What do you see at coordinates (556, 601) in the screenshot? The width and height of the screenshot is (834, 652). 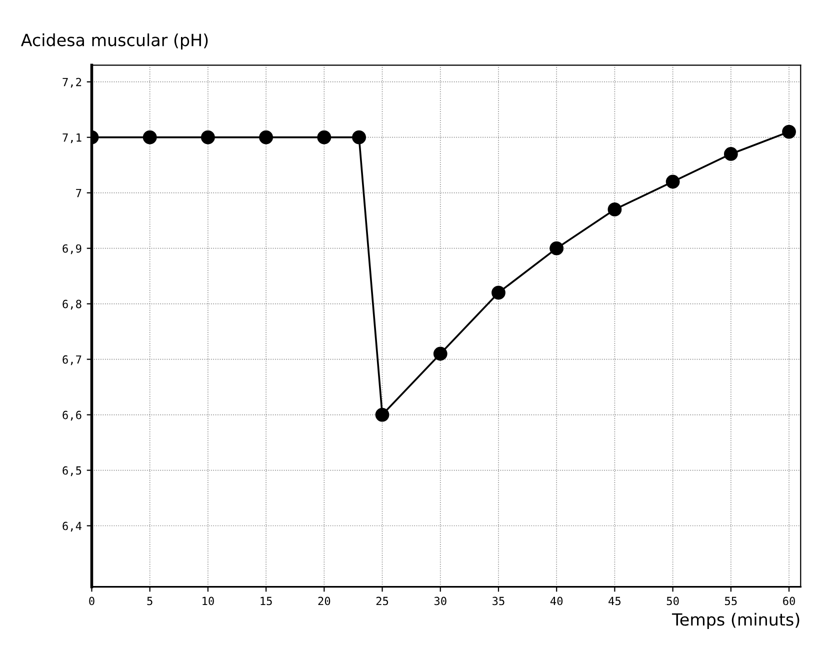 I see `x-tick-label: 40` at bounding box center [556, 601].